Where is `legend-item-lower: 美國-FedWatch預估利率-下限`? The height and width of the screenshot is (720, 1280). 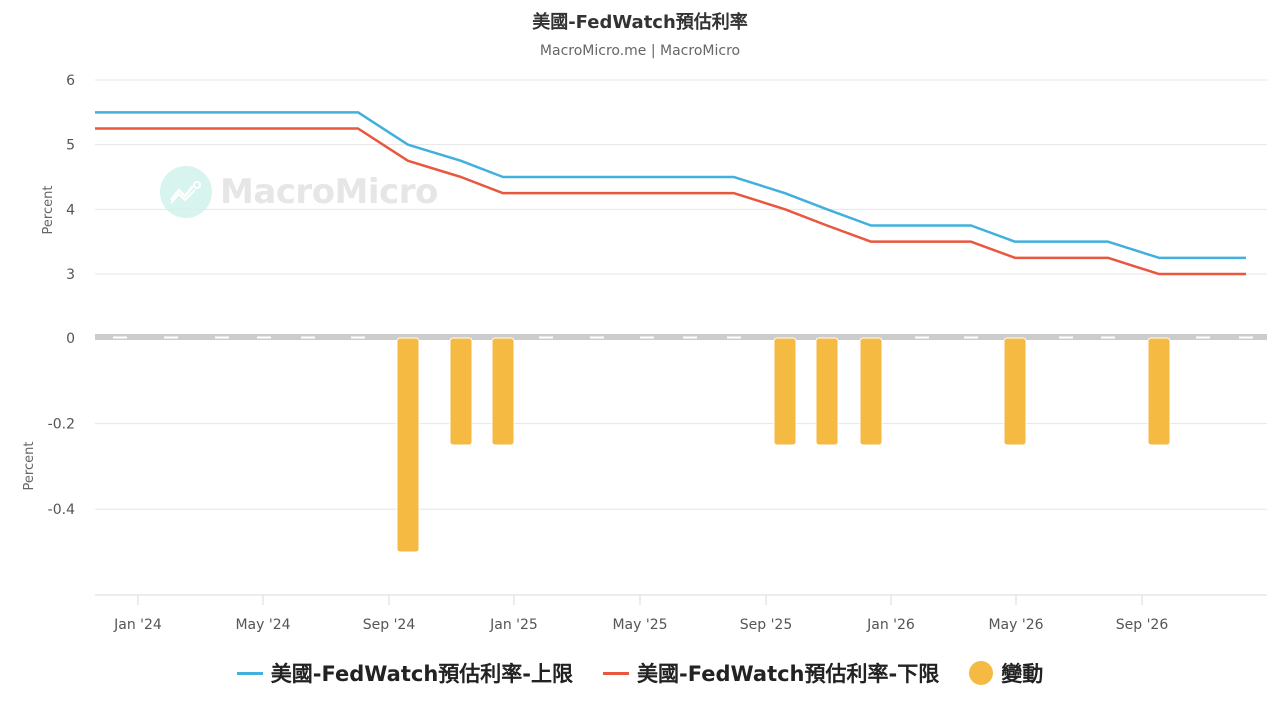 legend-item-lower: 美國-FedWatch預估利率-下限 is located at coordinates (771, 673).